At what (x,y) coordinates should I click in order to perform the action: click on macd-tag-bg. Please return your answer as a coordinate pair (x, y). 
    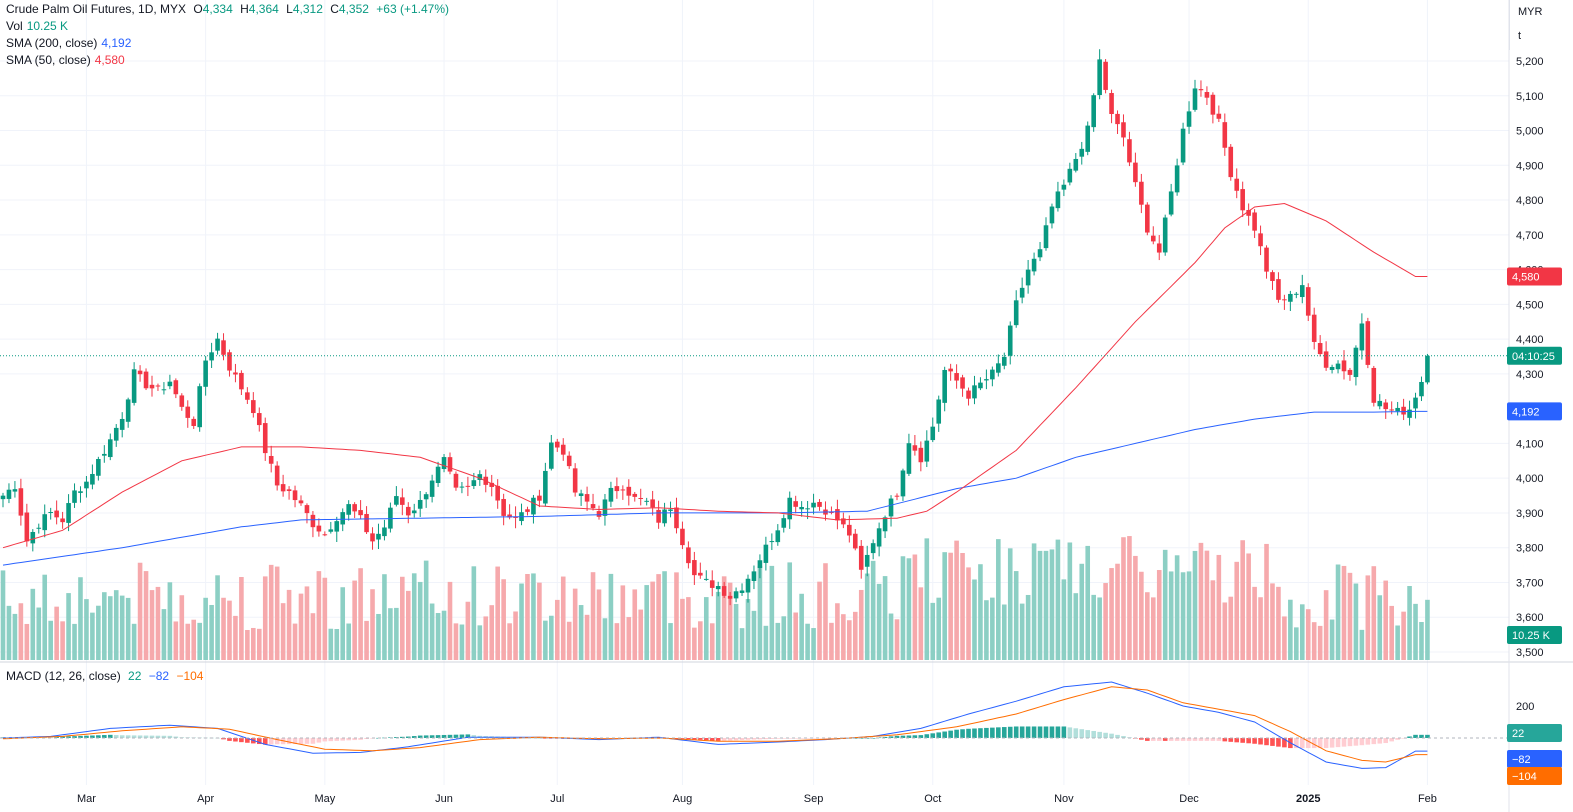
    Looking at the image, I should click on (1534, 759).